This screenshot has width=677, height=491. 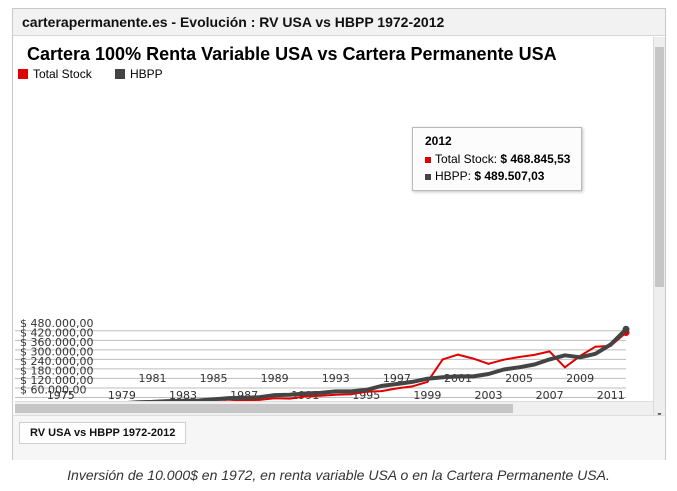 What do you see at coordinates (56, 342) in the screenshot?
I see `y-tick-label: $ 360.000,00` at bounding box center [56, 342].